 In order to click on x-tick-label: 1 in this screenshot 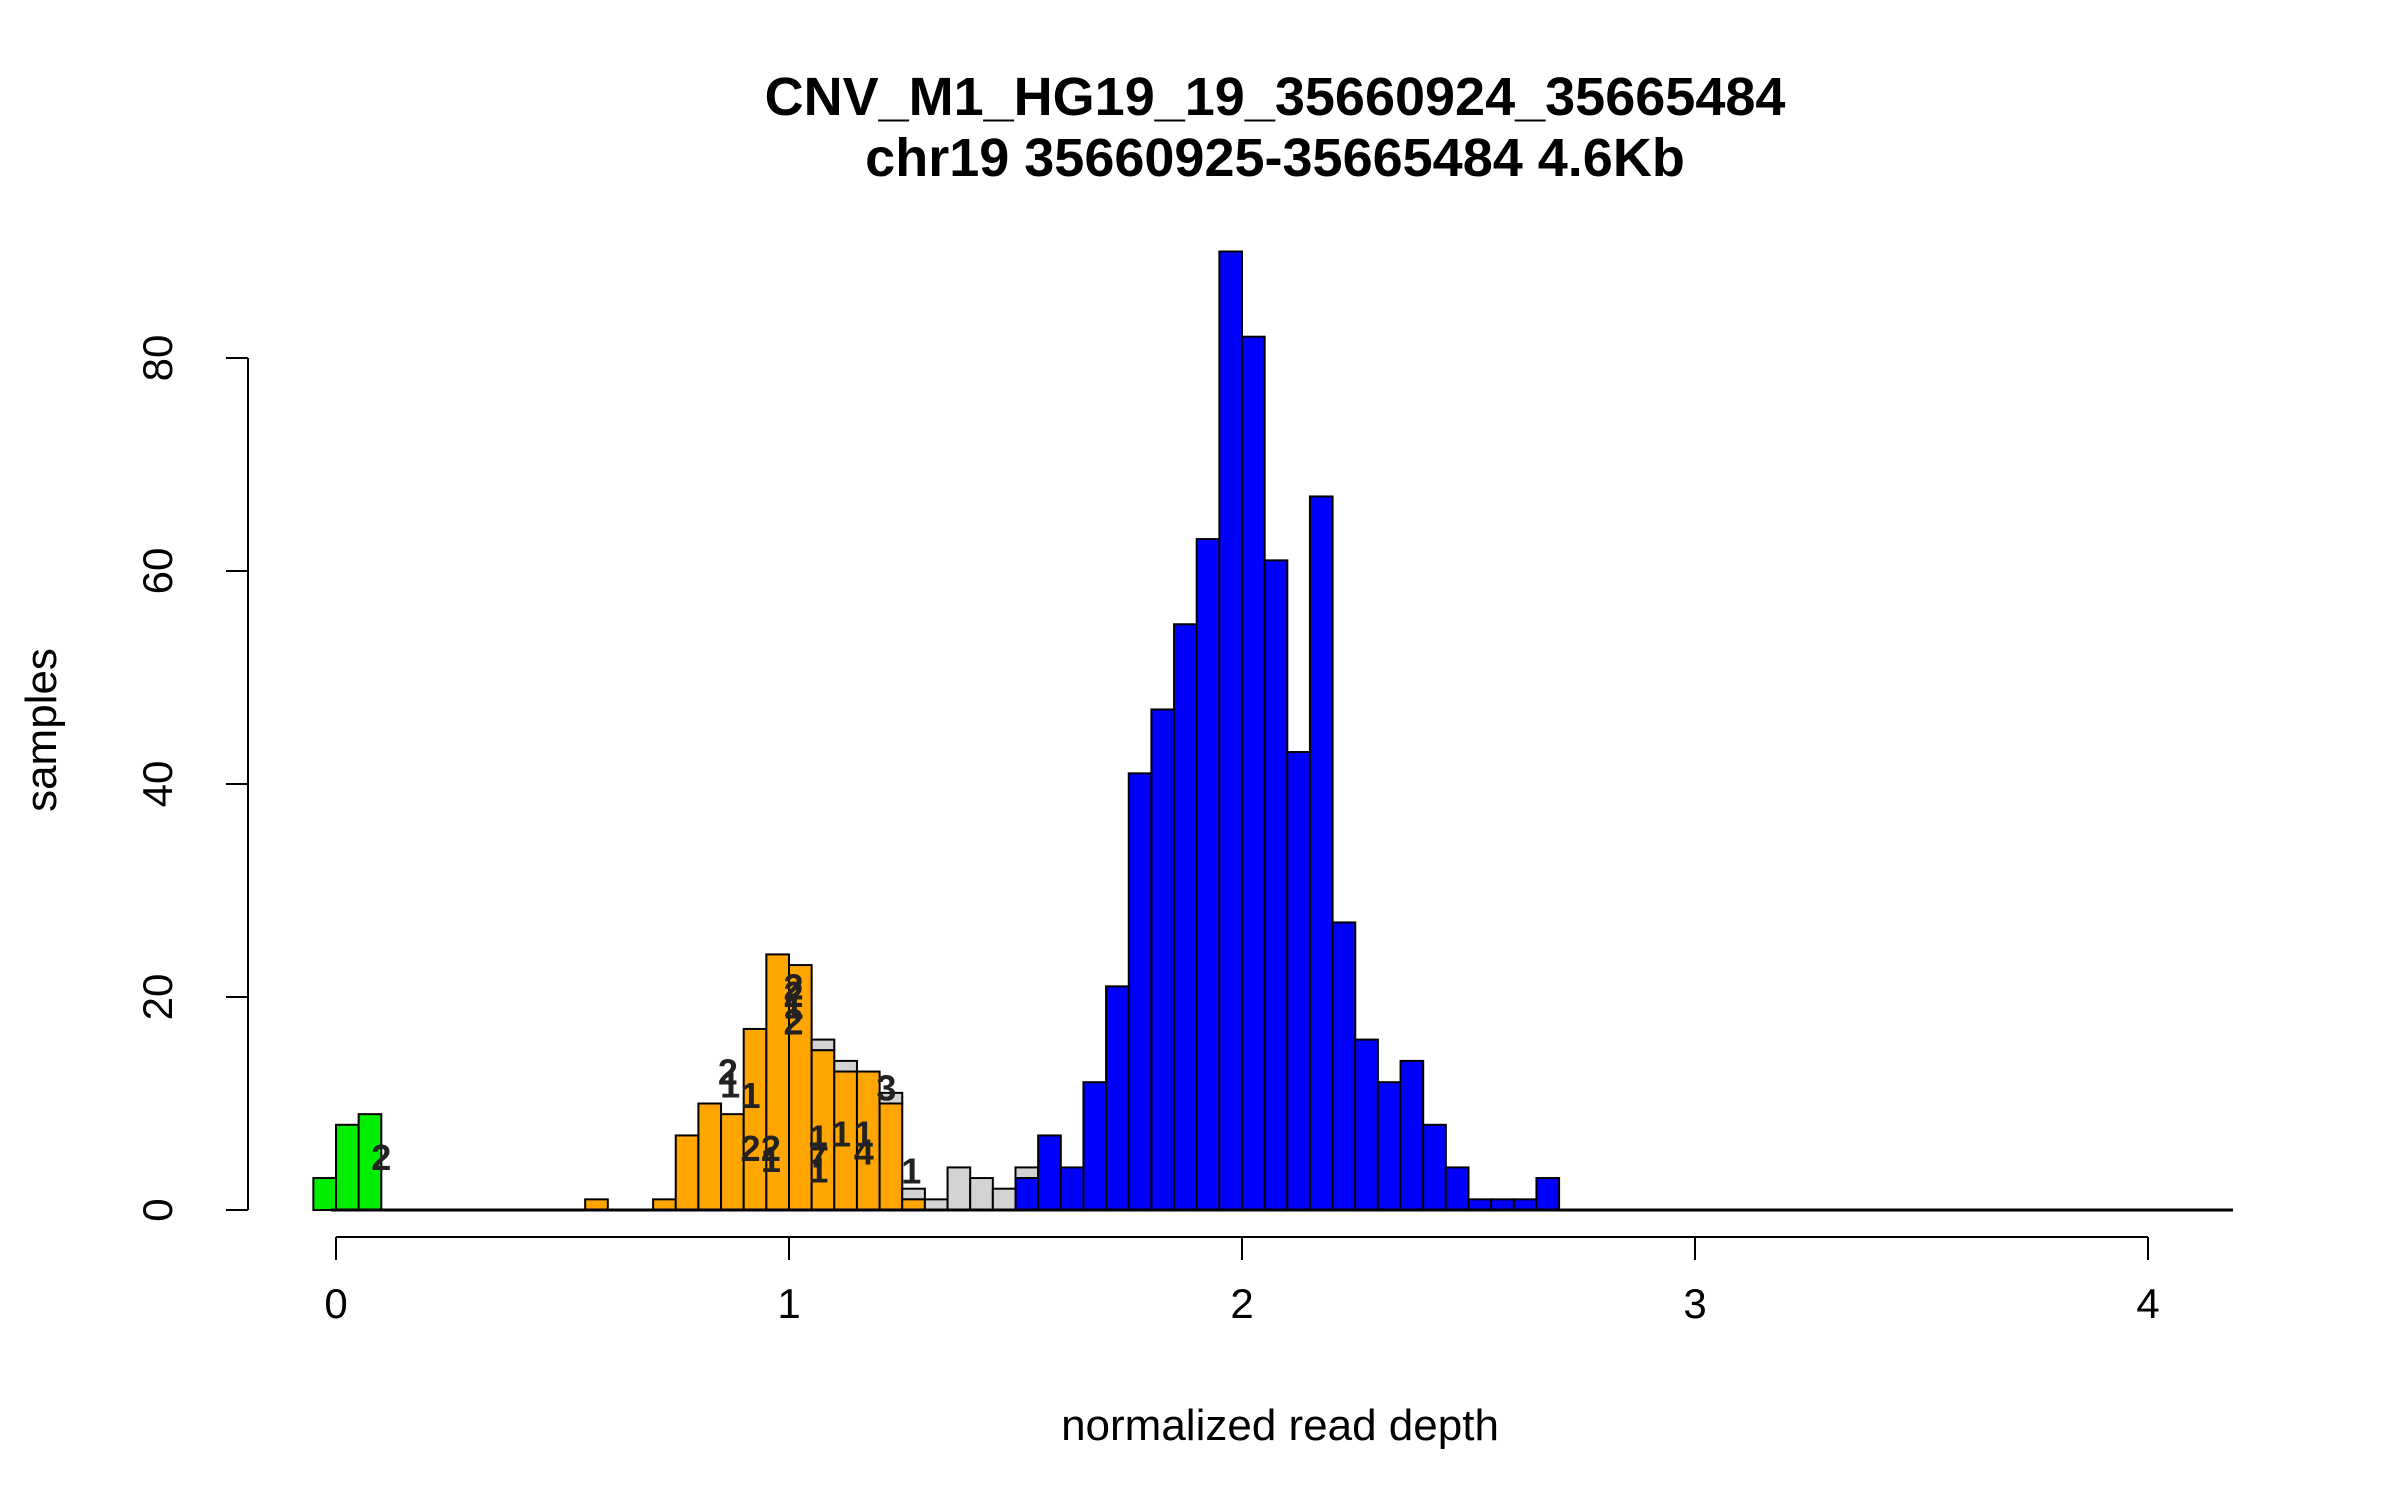, I will do `click(788, 1303)`.